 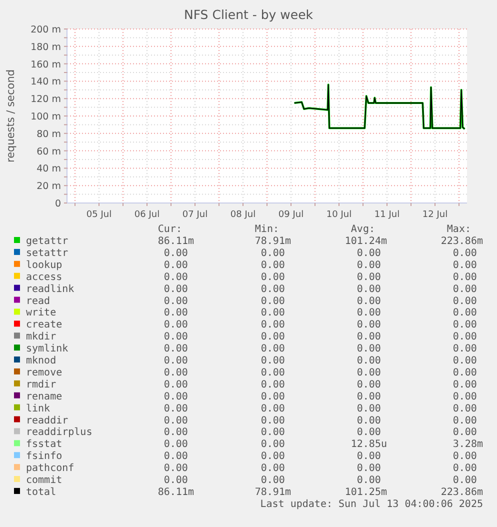 What do you see at coordinates (44, 444) in the screenshot?
I see `legend-label: fsstat` at bounding box center [44, 444].